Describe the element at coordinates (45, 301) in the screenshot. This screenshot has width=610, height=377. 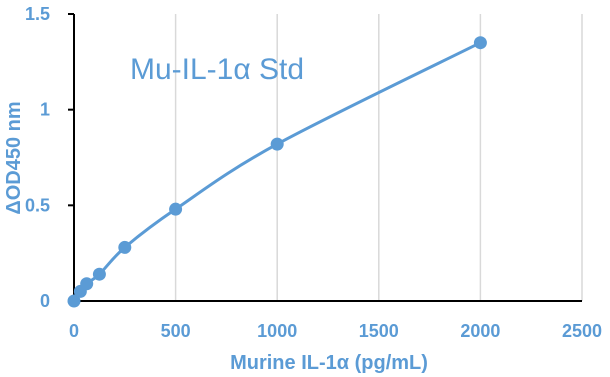
I see `y-tick-label: 0` at that location.